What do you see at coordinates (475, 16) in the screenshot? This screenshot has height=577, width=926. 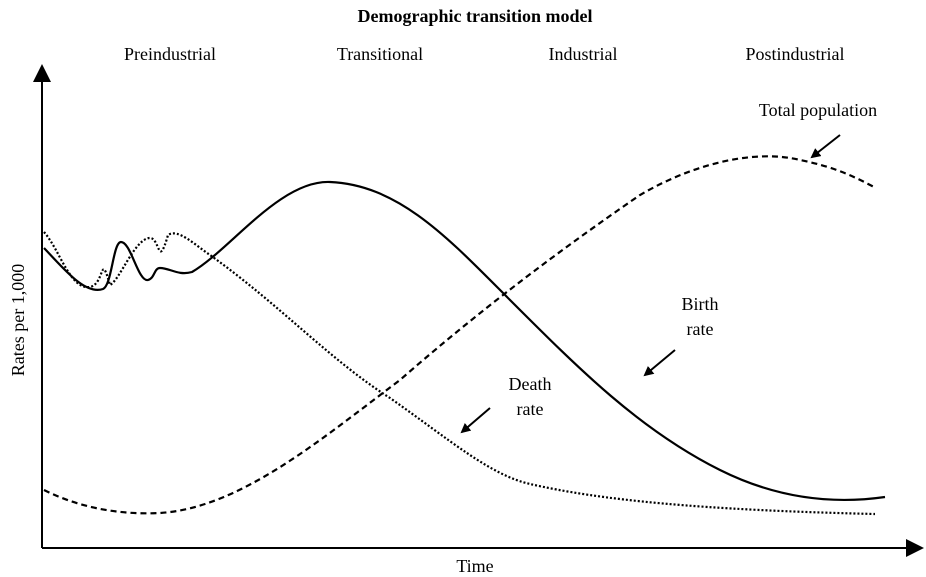 I see `title: Demographic transition model` at bounding box center [475, 16].